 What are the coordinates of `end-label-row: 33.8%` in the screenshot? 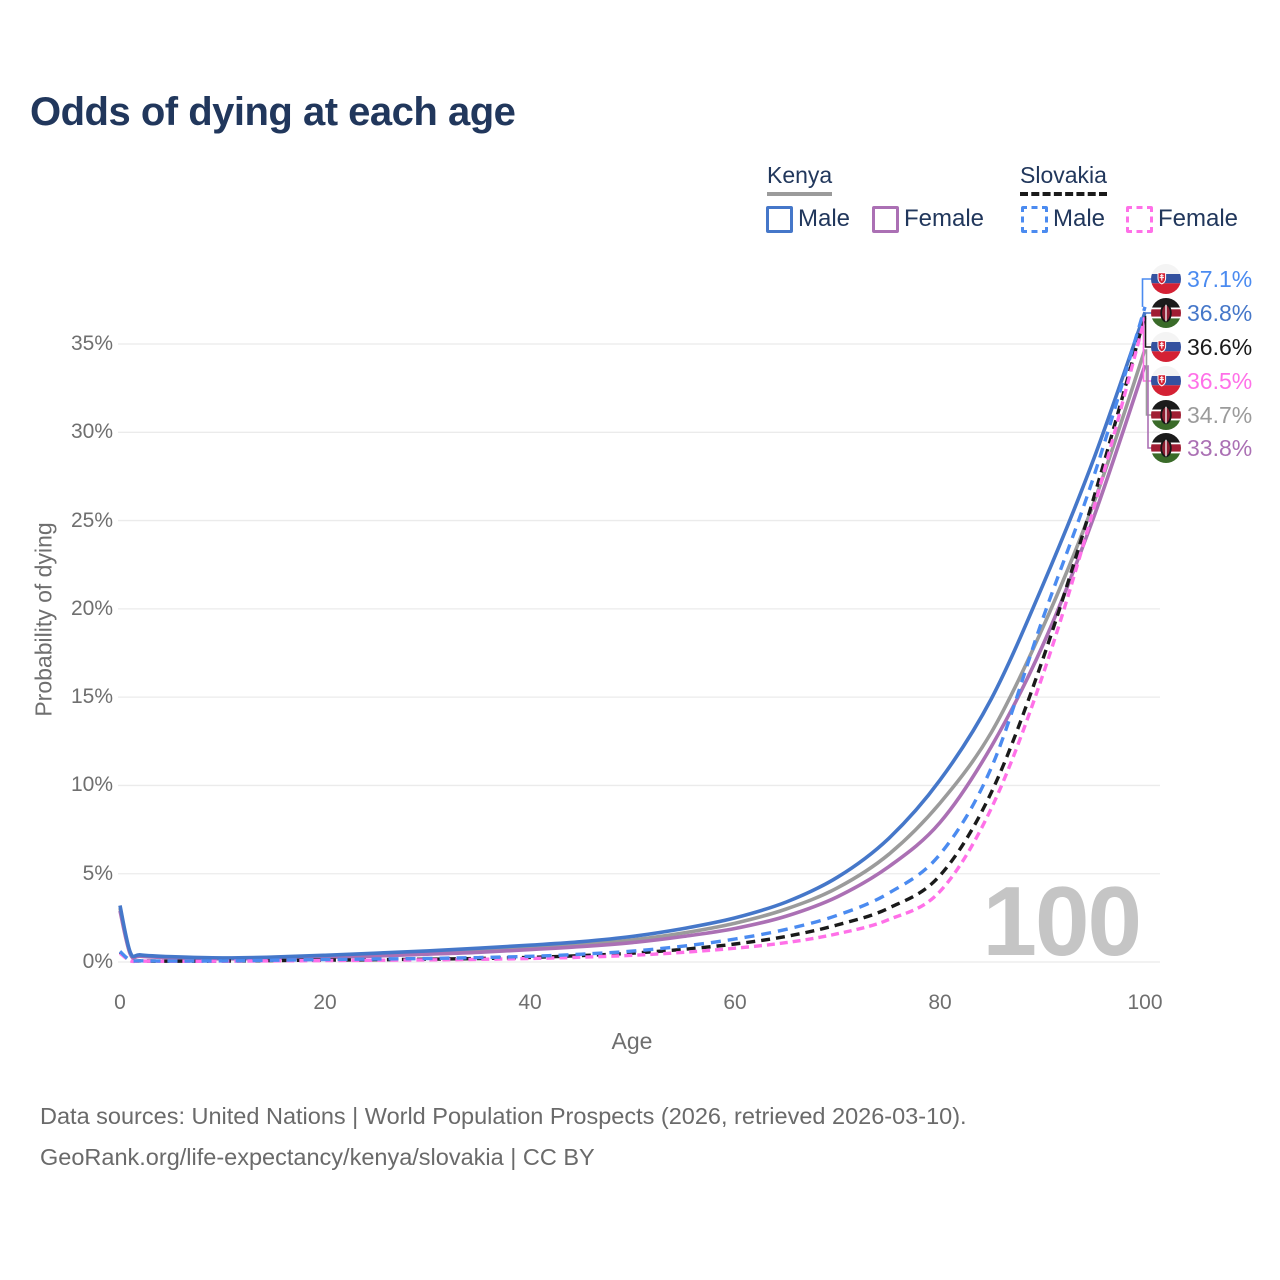 It's located at (1201, 448).